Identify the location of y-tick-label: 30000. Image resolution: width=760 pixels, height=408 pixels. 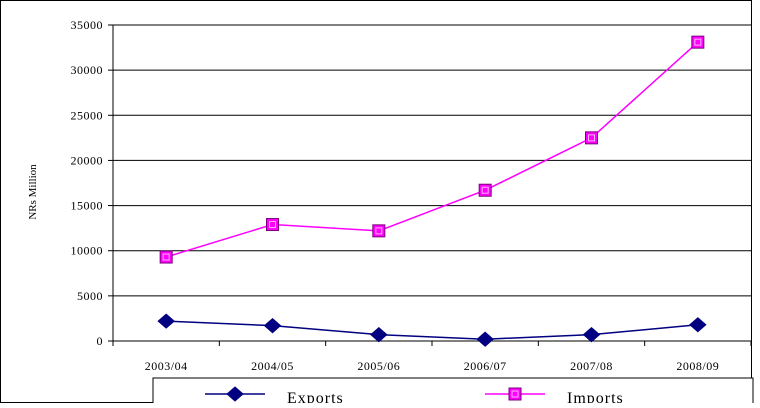
(87, 70).